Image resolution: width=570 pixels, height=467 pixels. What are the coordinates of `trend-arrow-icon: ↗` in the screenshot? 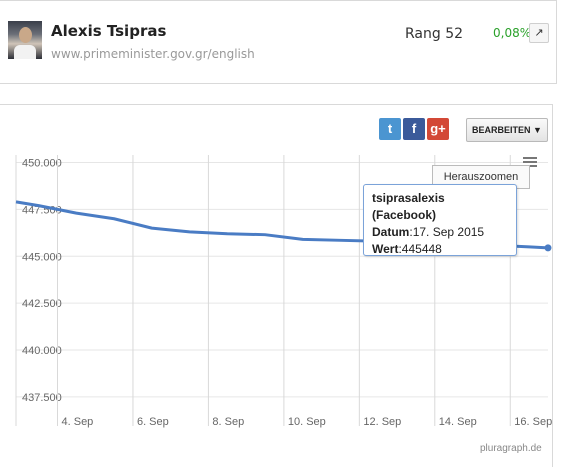 It's located at (539, 33).